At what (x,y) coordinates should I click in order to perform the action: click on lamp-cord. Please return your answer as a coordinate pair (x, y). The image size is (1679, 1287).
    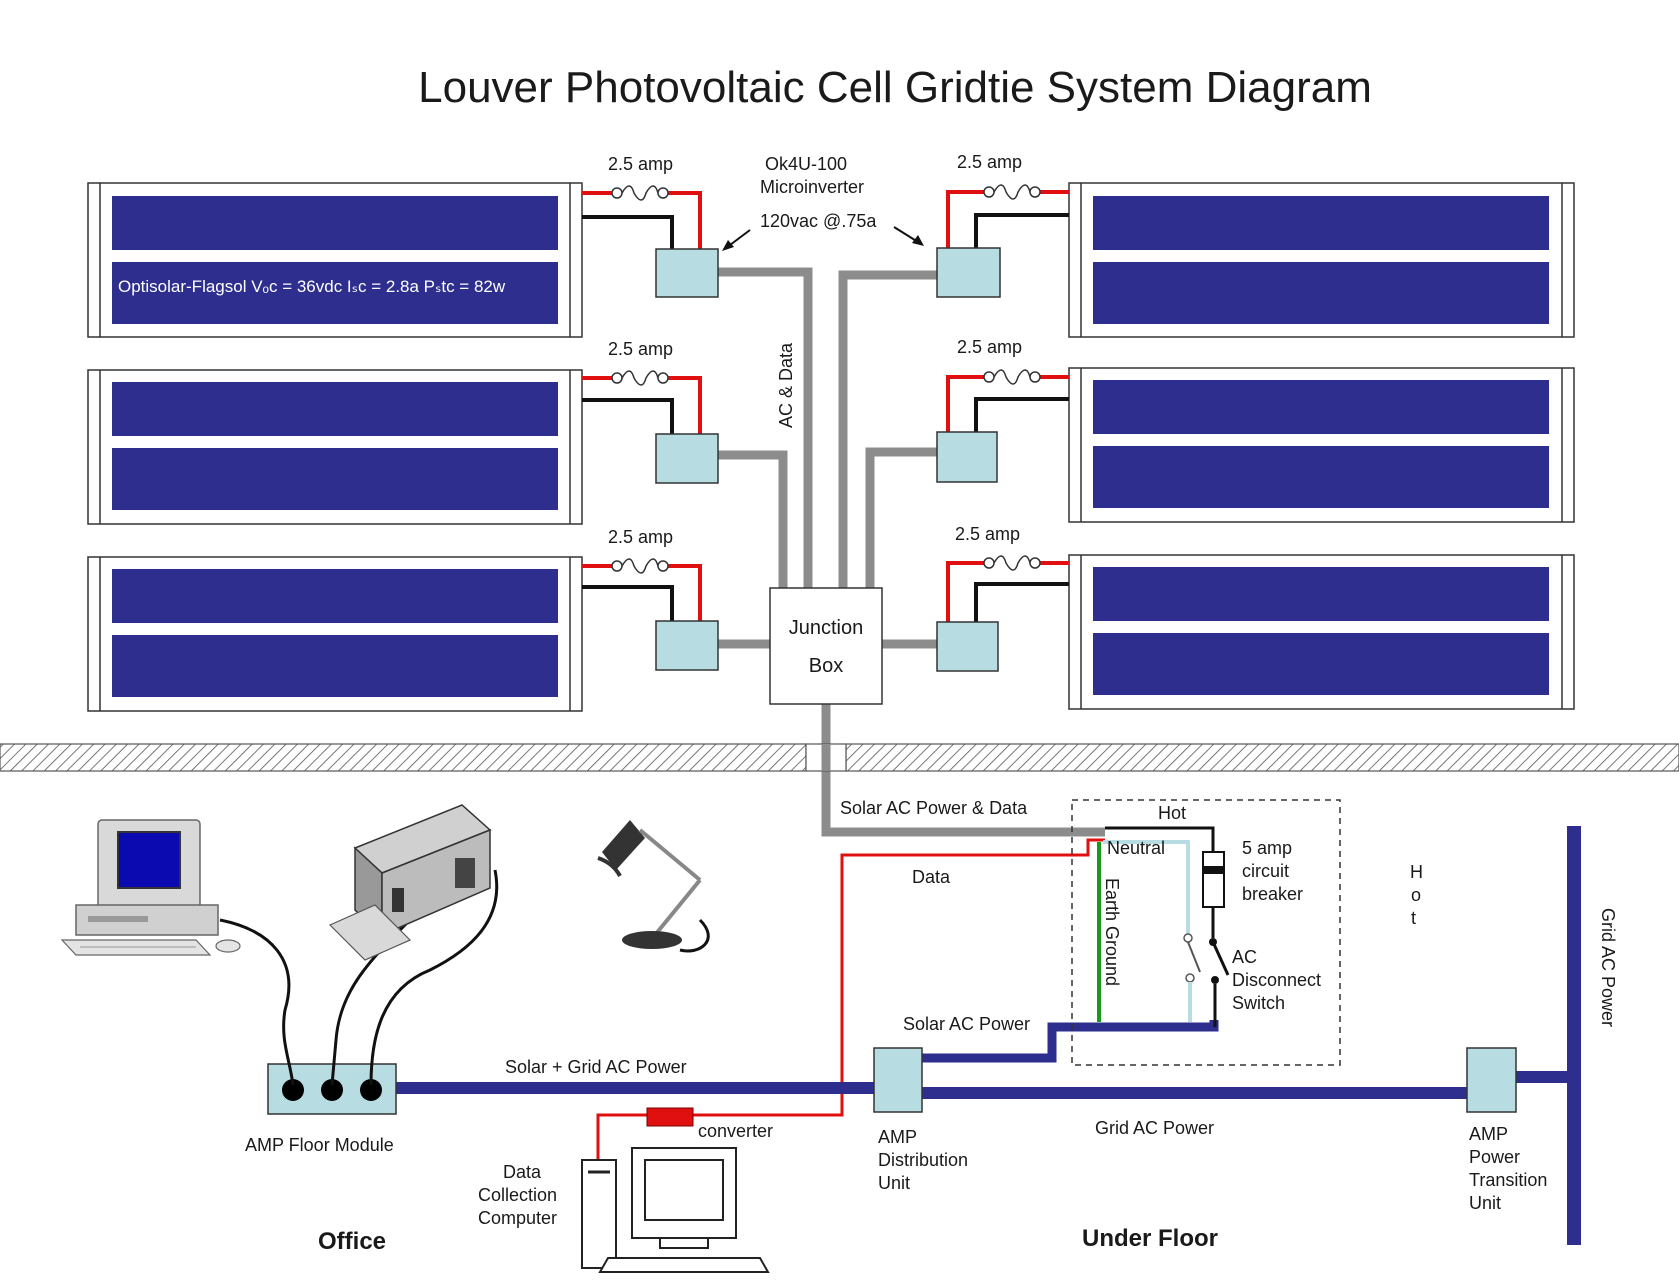
    Looking at the image, I should click on (694, 935).